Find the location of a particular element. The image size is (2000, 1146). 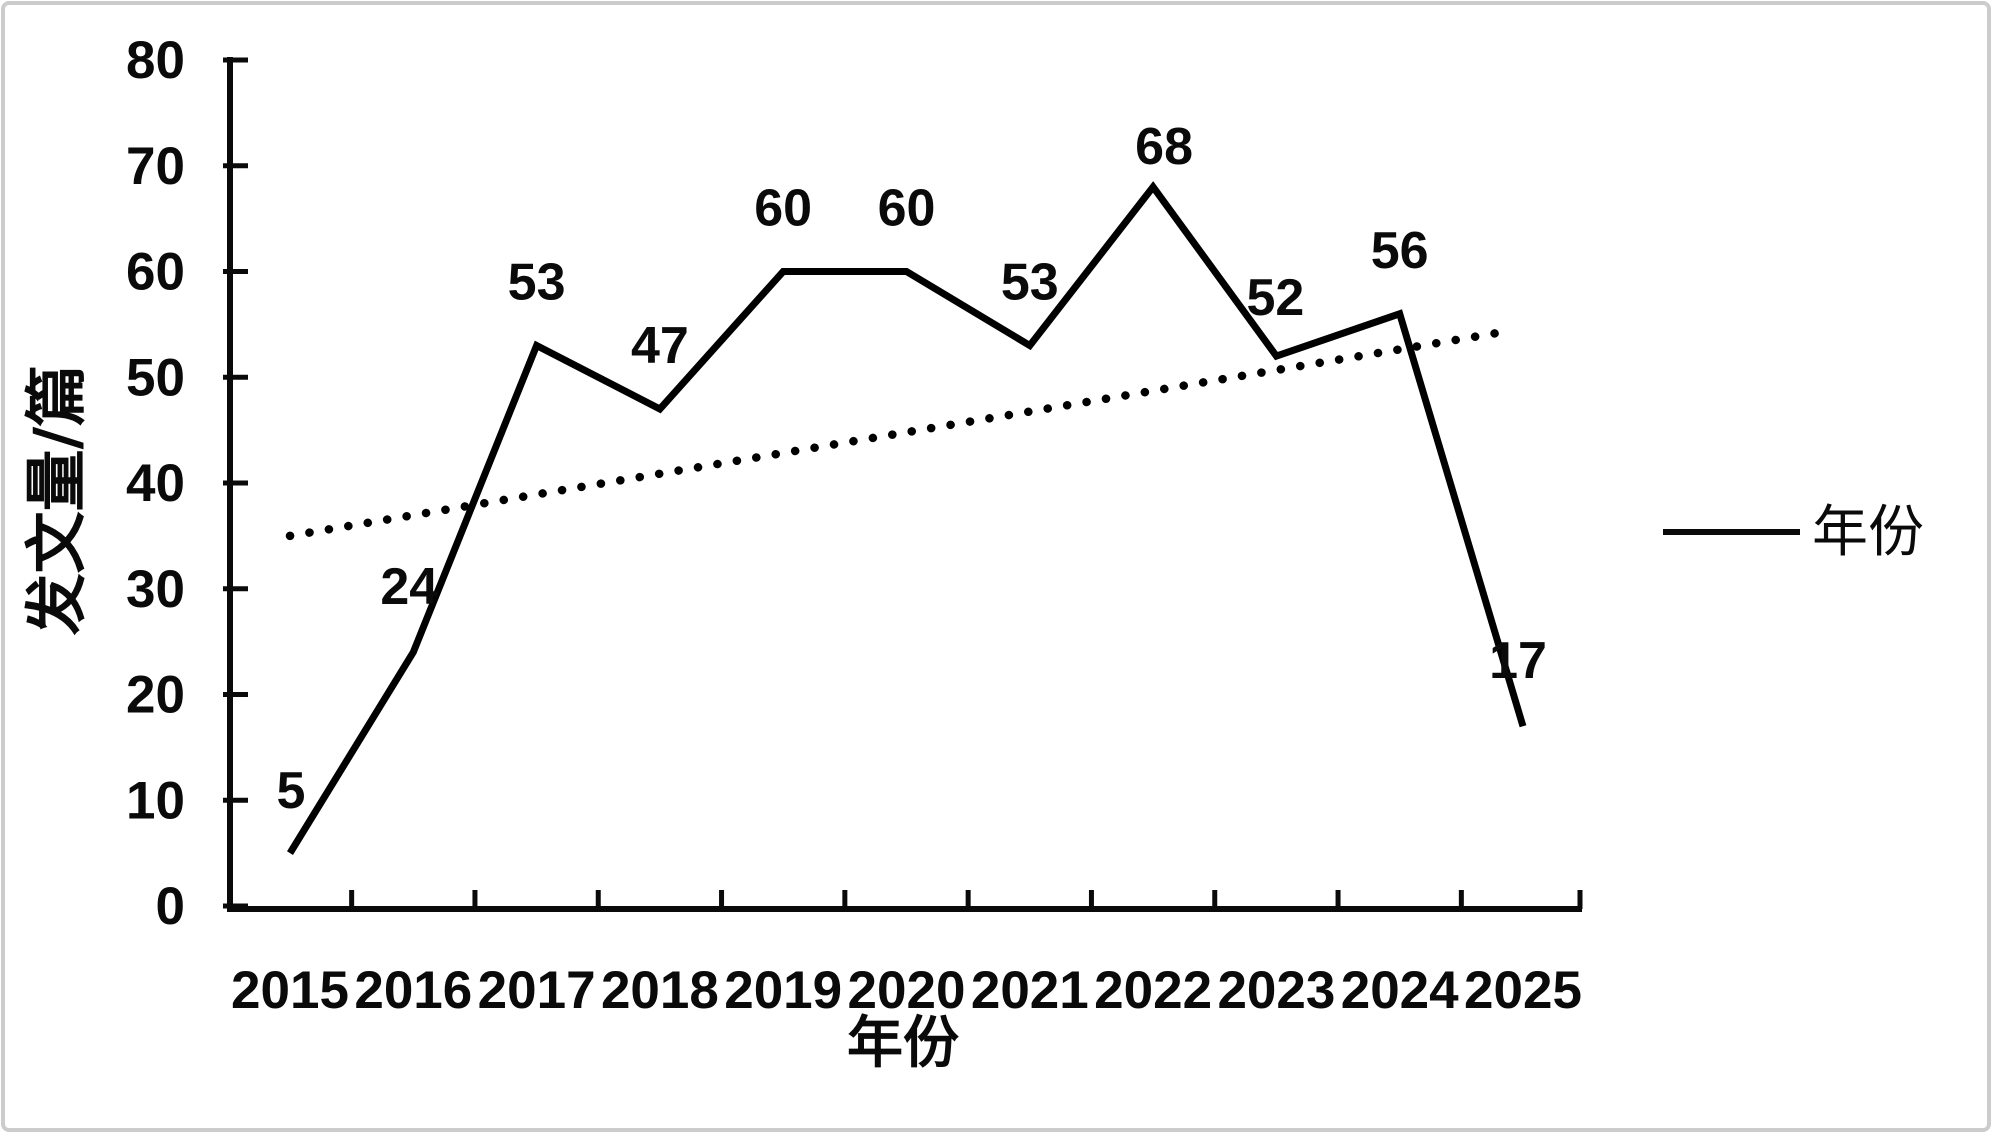

x-tick-label: 2015 is located at coordinates (290, 990).